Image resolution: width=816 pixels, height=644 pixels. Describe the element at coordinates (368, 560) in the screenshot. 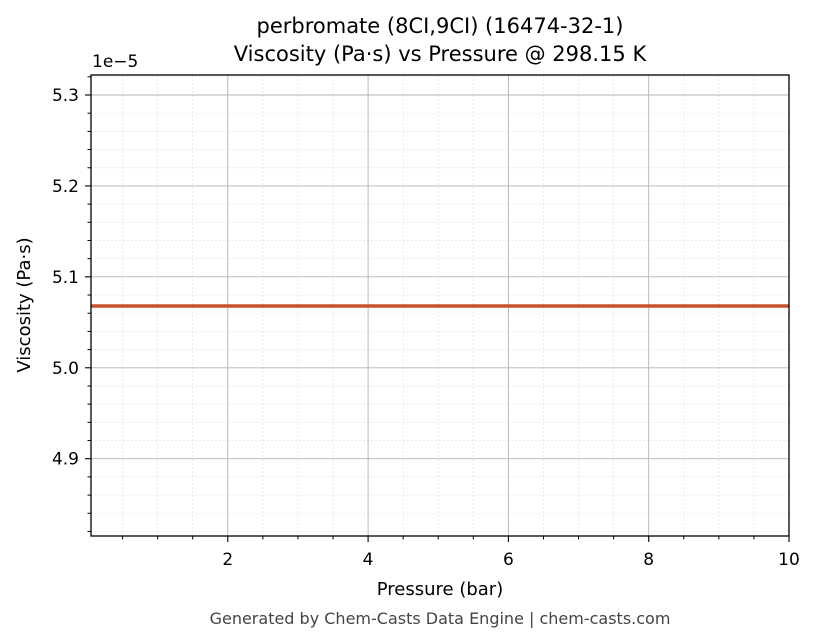

I see `x-tick-label: 4` at that location.